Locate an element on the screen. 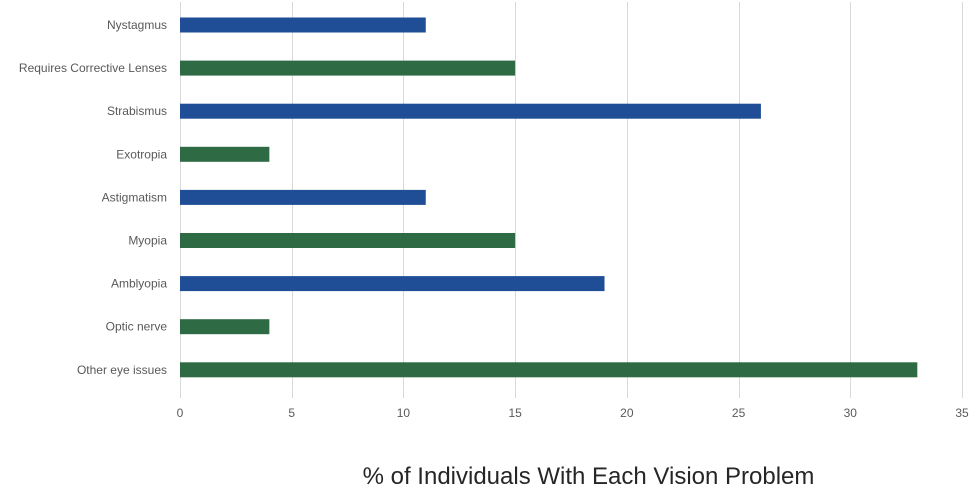 The height and width of the screenshot is (495, 972). category-label: Requires Corrective Lenses is located at coordinates (93, 68).